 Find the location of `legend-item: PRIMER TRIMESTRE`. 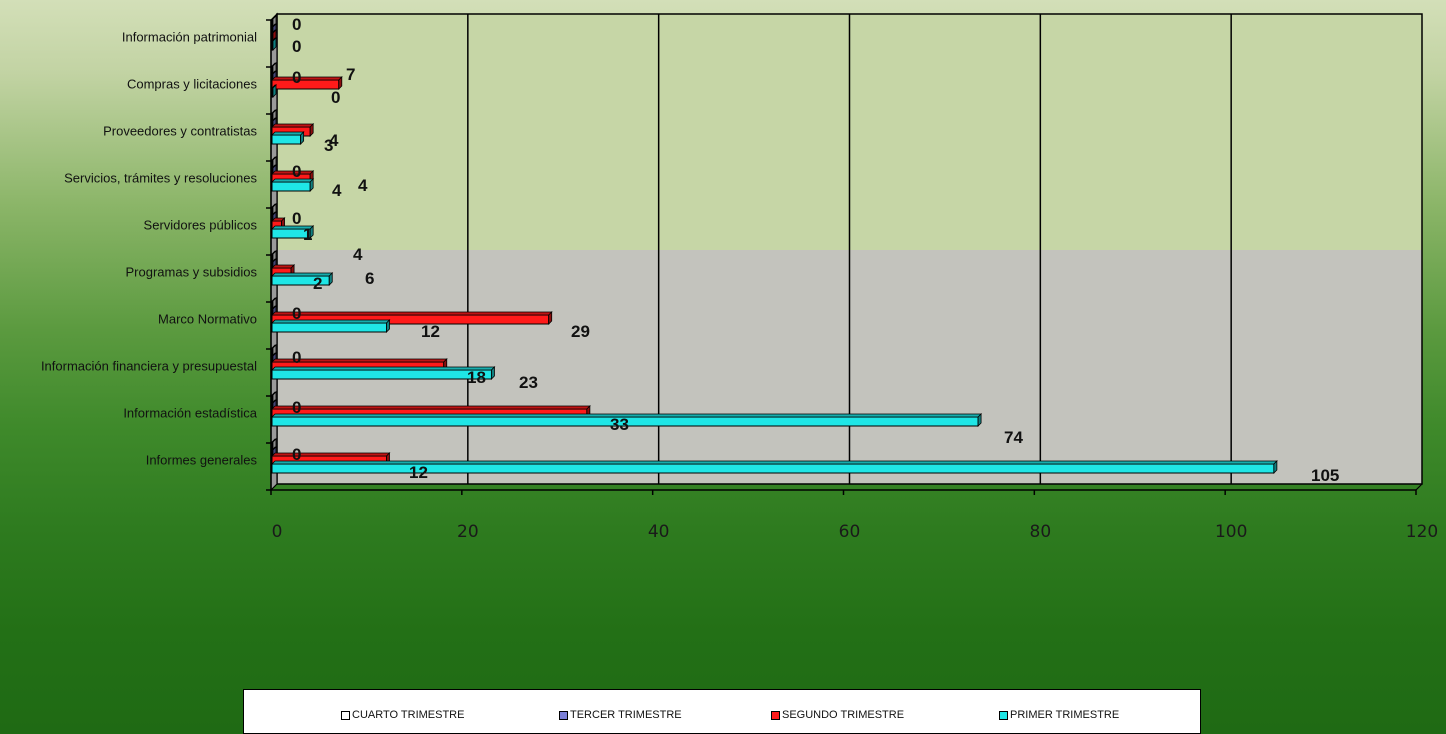

legend-item: PRIMER TRIMESTRE is located at coordinates (1059, 715).